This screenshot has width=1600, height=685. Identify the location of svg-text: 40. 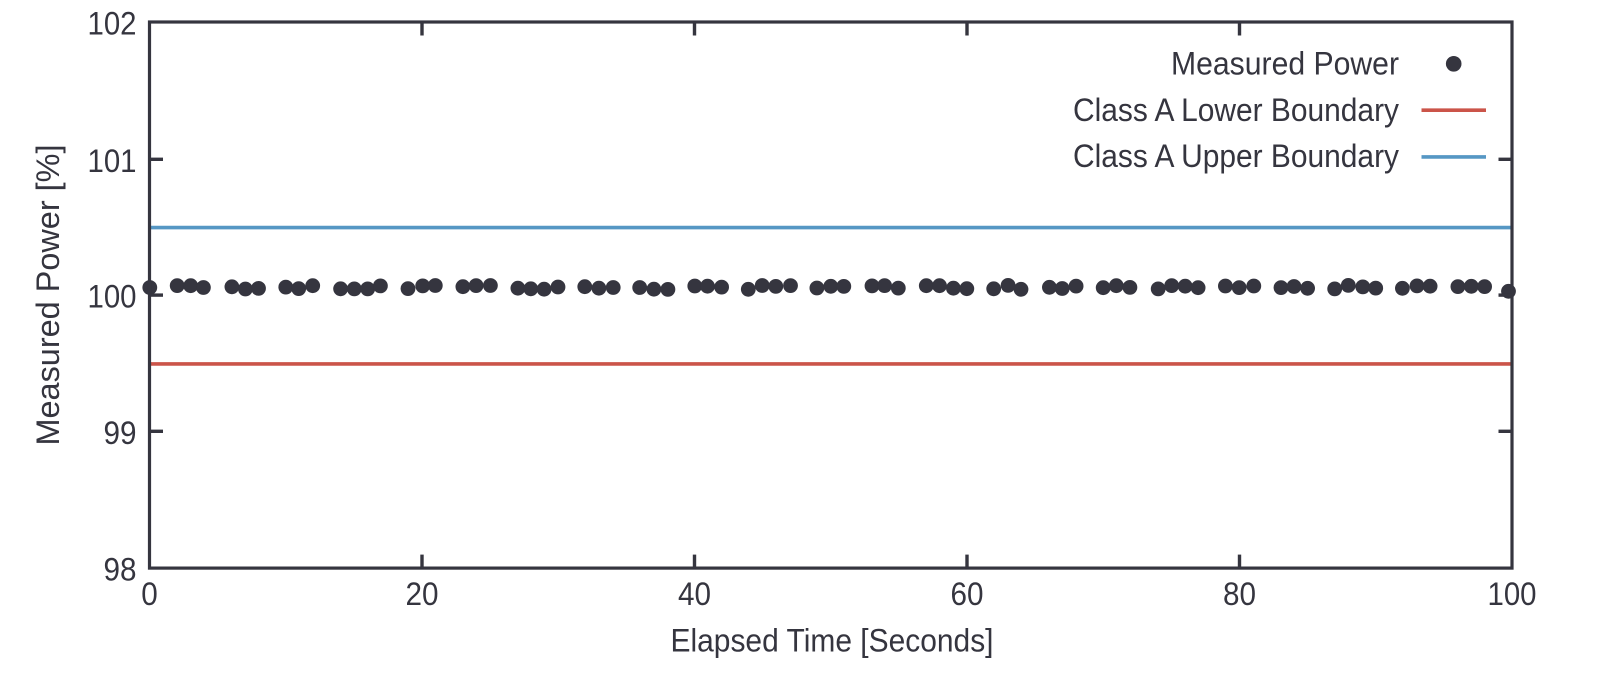
(694, 594).